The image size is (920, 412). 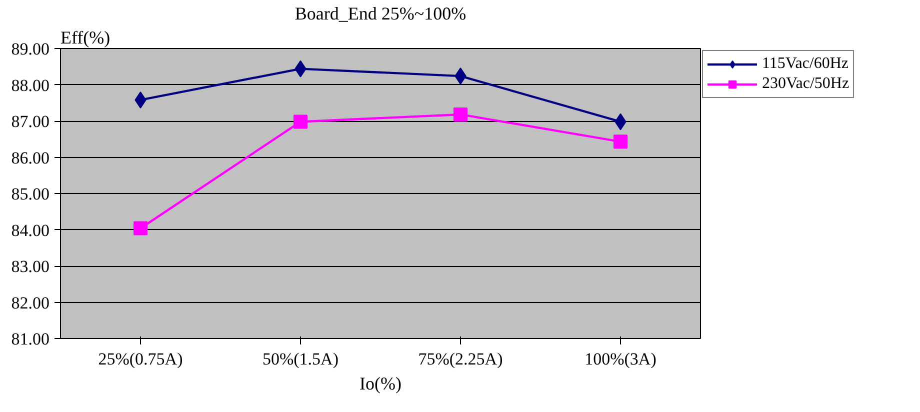 I want to click on legend-label: 230Vac/50Hz, so click(x=806, y=84).